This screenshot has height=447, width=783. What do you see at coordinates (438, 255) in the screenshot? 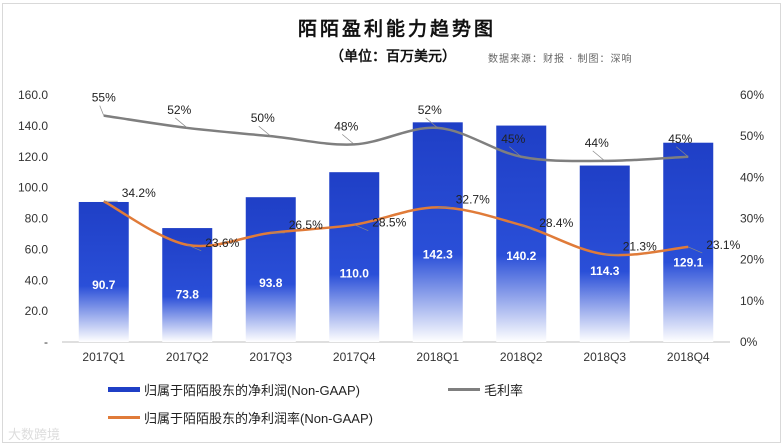
I see `bar-data-label: 142.3` at bounding box center [438, 255].